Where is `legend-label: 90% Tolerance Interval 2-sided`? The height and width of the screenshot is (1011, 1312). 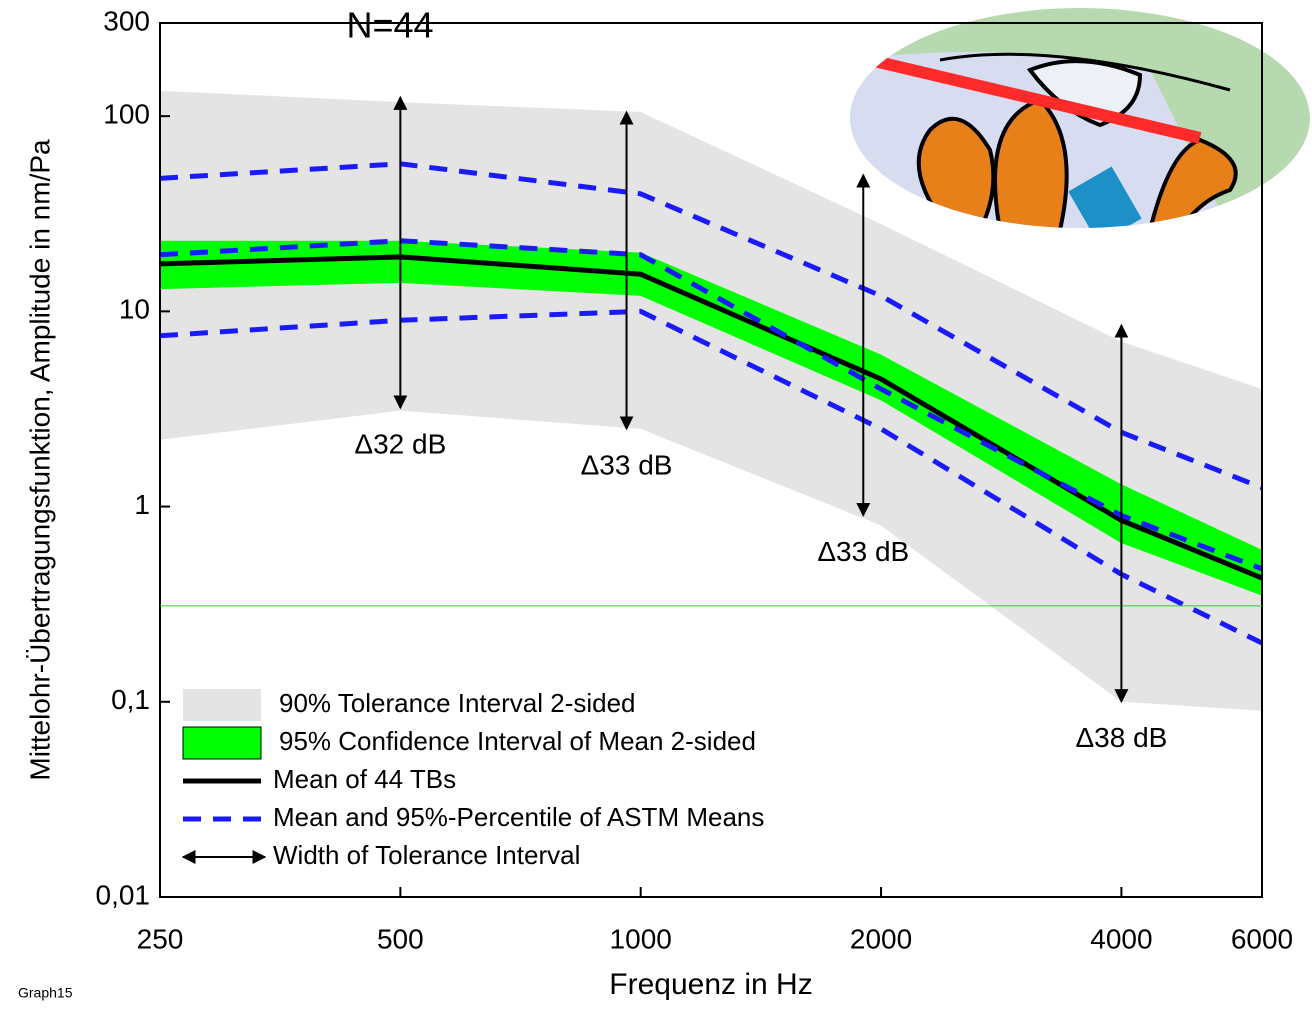 legend-label: 90% Tolerance Interval 2-sided is located at coordinates (457, 703).